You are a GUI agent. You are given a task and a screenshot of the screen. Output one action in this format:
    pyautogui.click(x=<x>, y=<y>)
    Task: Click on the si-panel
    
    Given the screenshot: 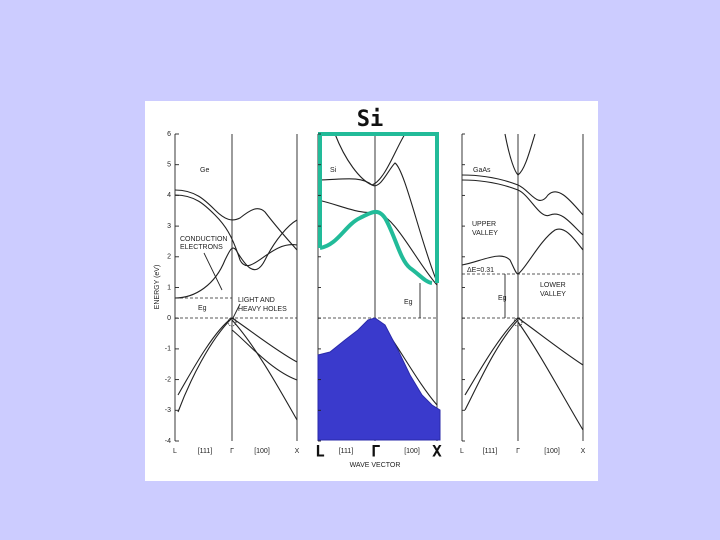 What is the action you would take?
    pyautogui.click(x=379, y=286)
    